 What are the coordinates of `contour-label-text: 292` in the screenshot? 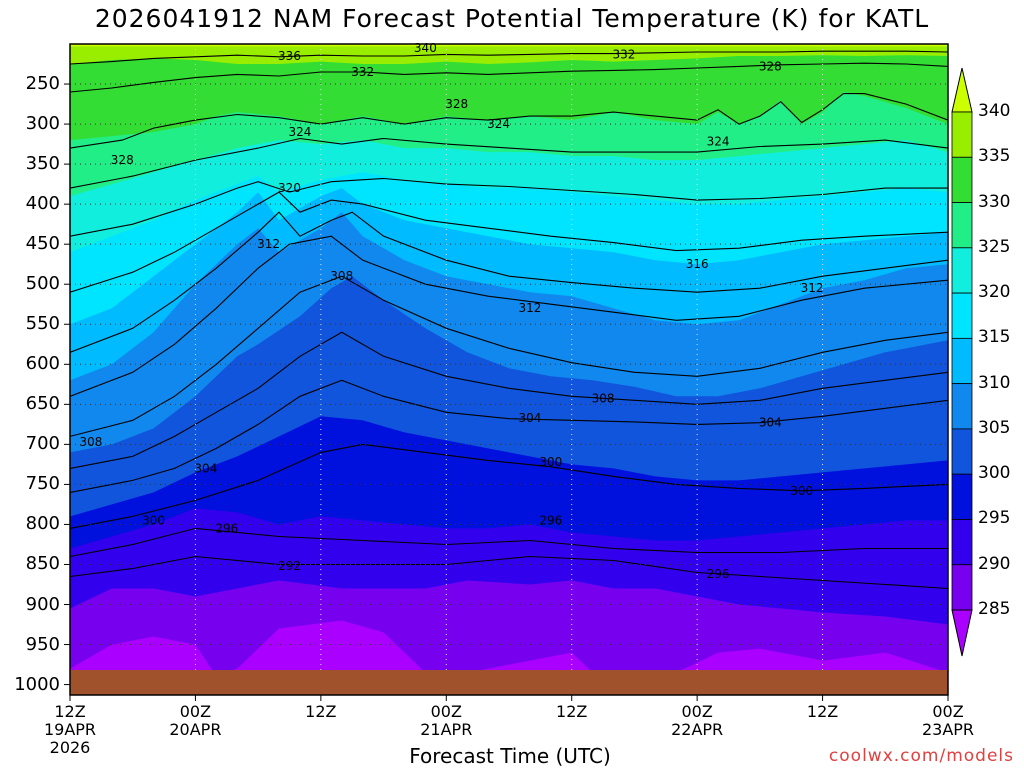 It's located at (289, 566).